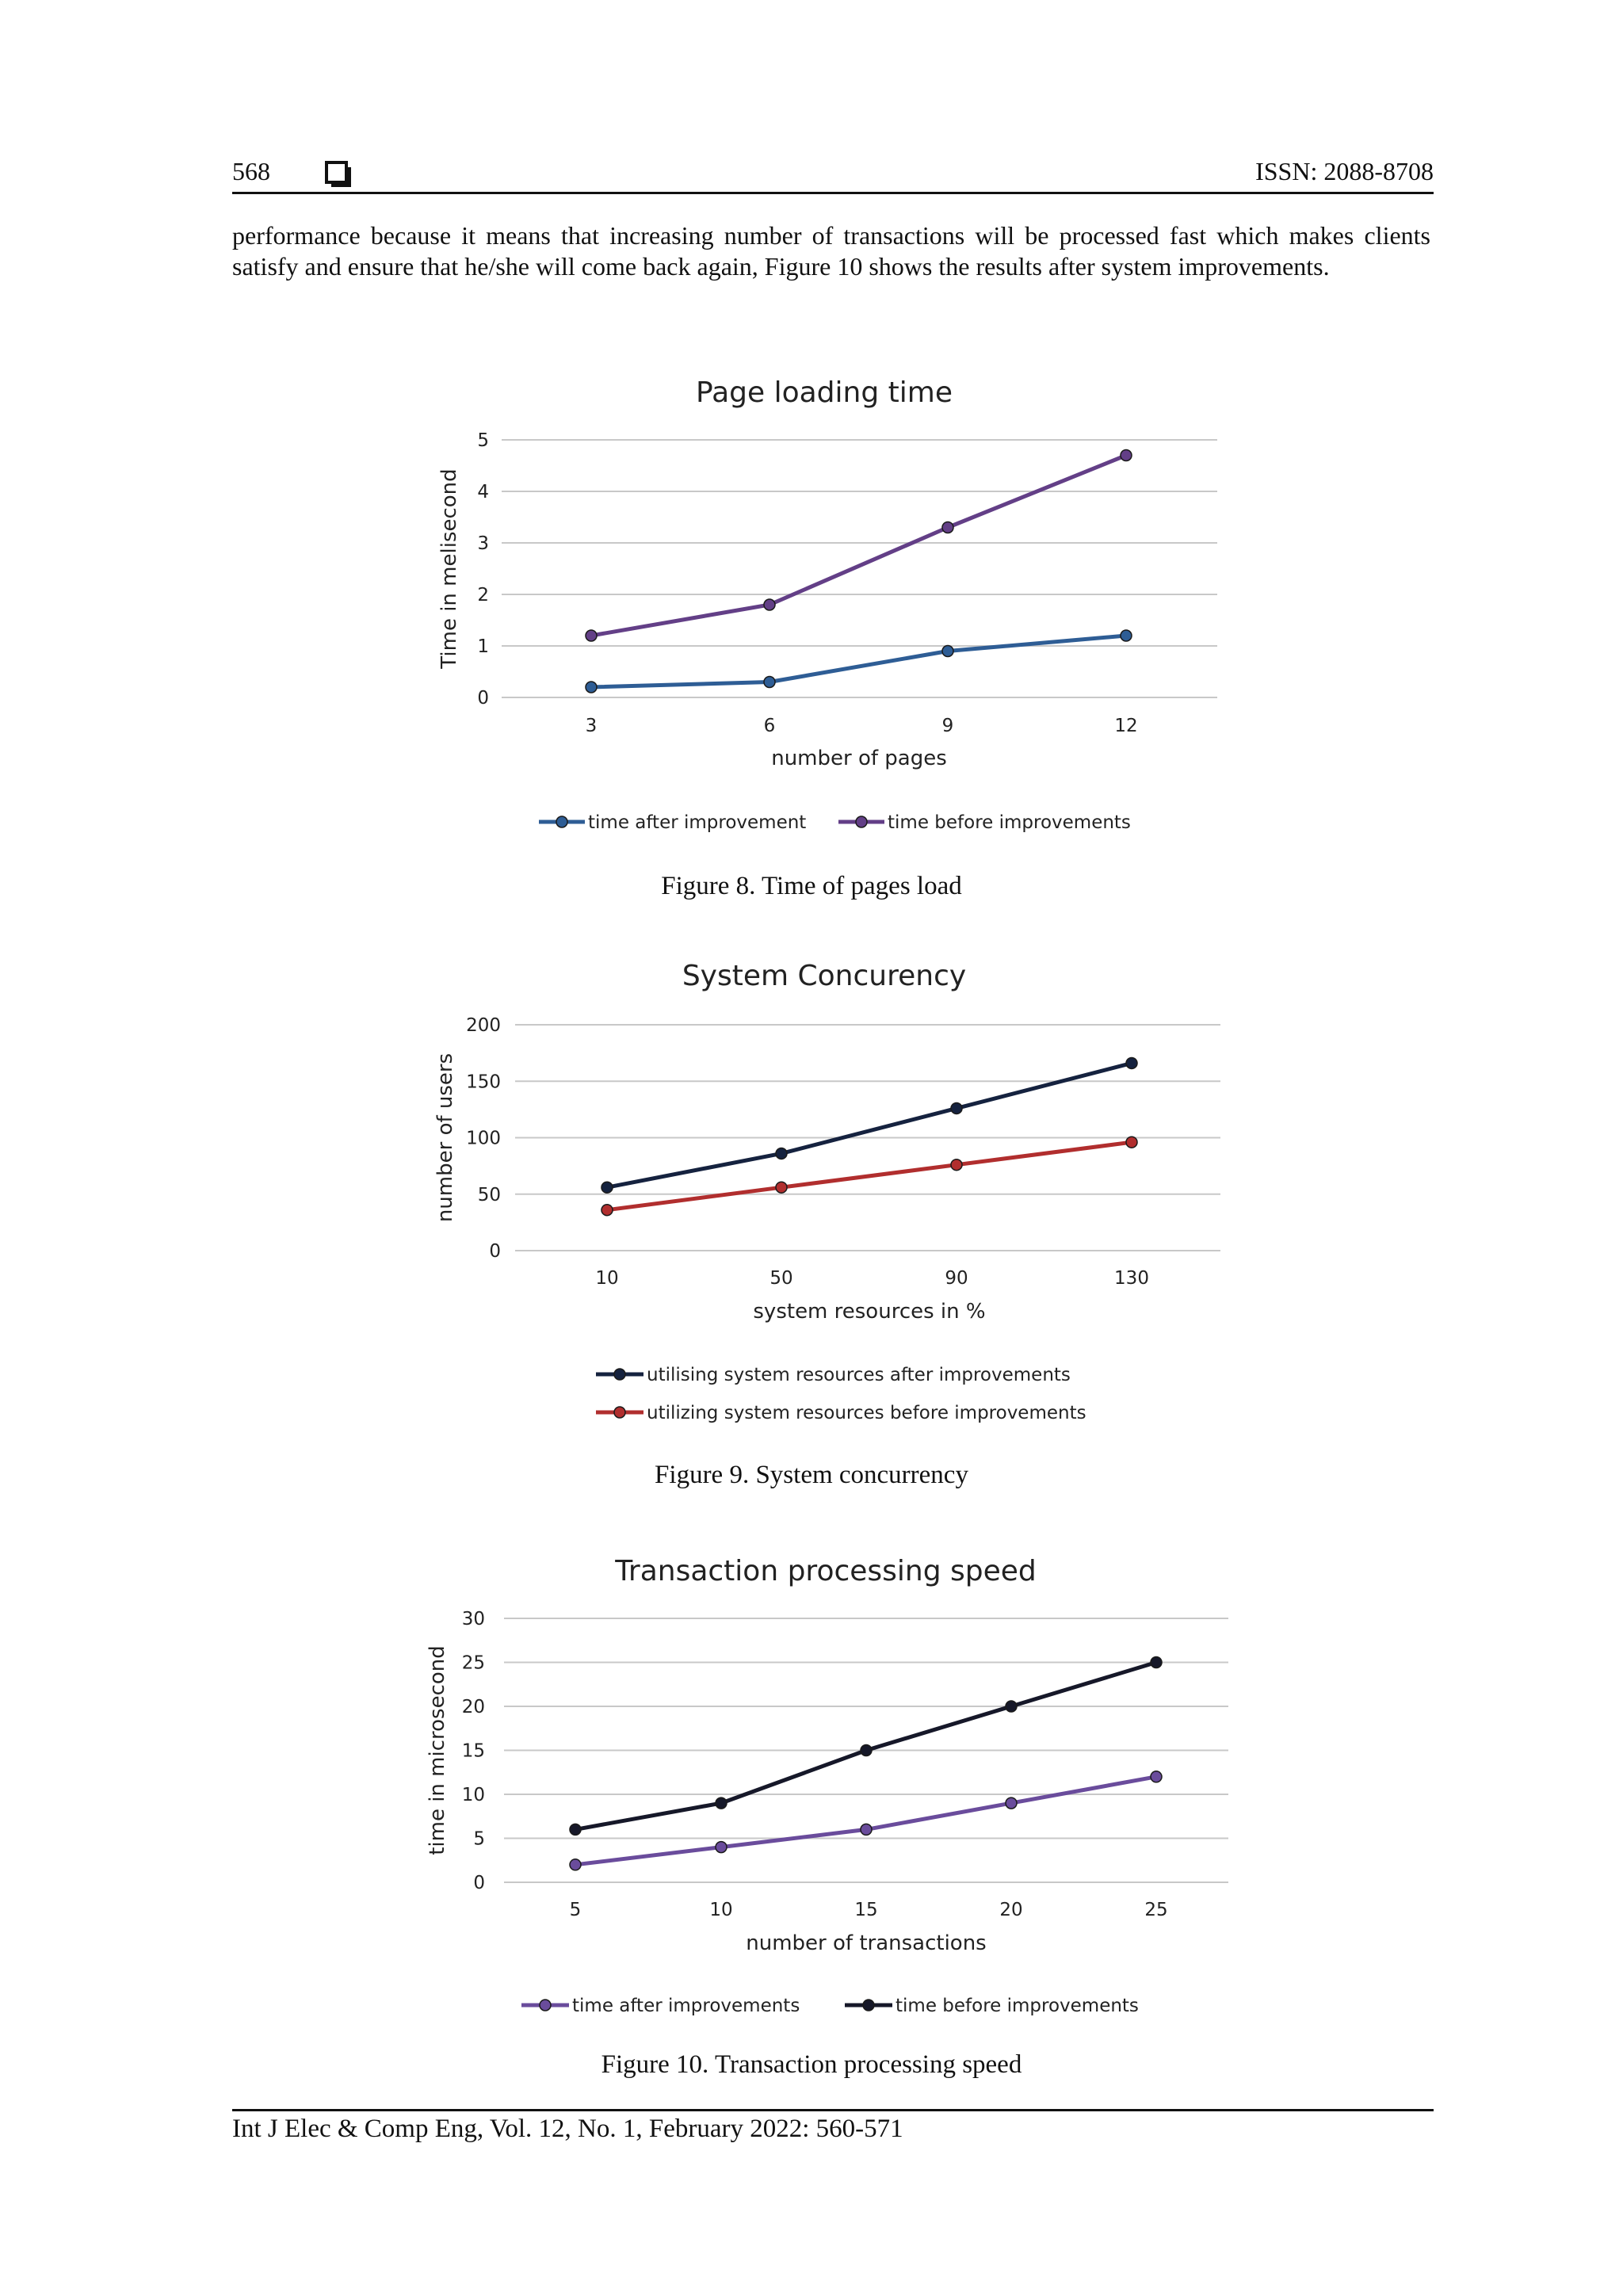 This screenshot has width=1623, height=2296. Describe the element at coordinates (473, 1795) in the screenshot. I see `y-tick-label: 10` at that location.